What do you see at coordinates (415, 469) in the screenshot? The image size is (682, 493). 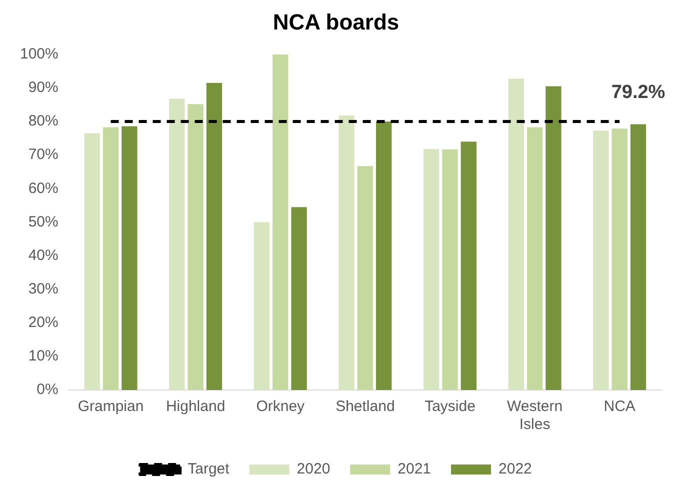 I see `legend-label: 2021` at bounding box center [415, 469].